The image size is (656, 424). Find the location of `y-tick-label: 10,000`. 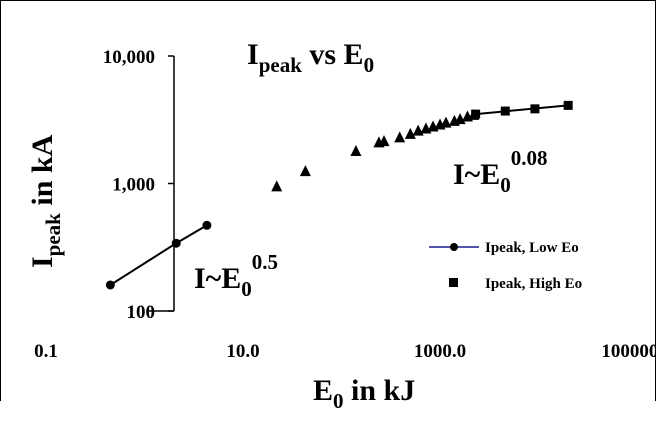

y-tick-label: 10,000 is located at coordinates (129, 57).